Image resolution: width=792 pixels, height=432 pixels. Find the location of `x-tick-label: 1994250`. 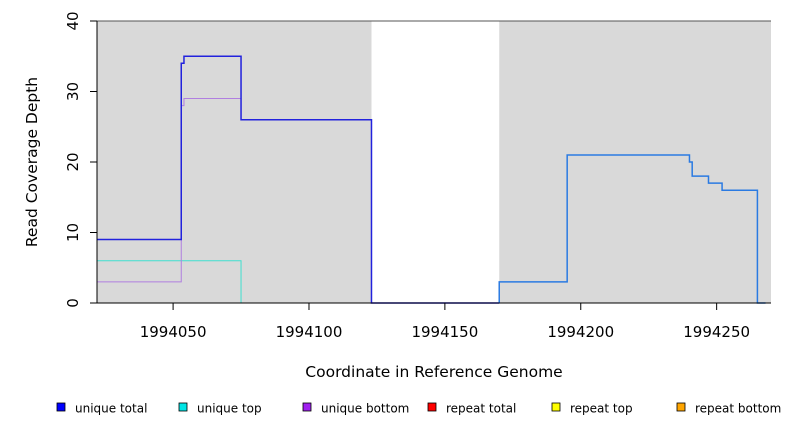

x-tick-label: 1994250 is located at coordinates (716, 332).